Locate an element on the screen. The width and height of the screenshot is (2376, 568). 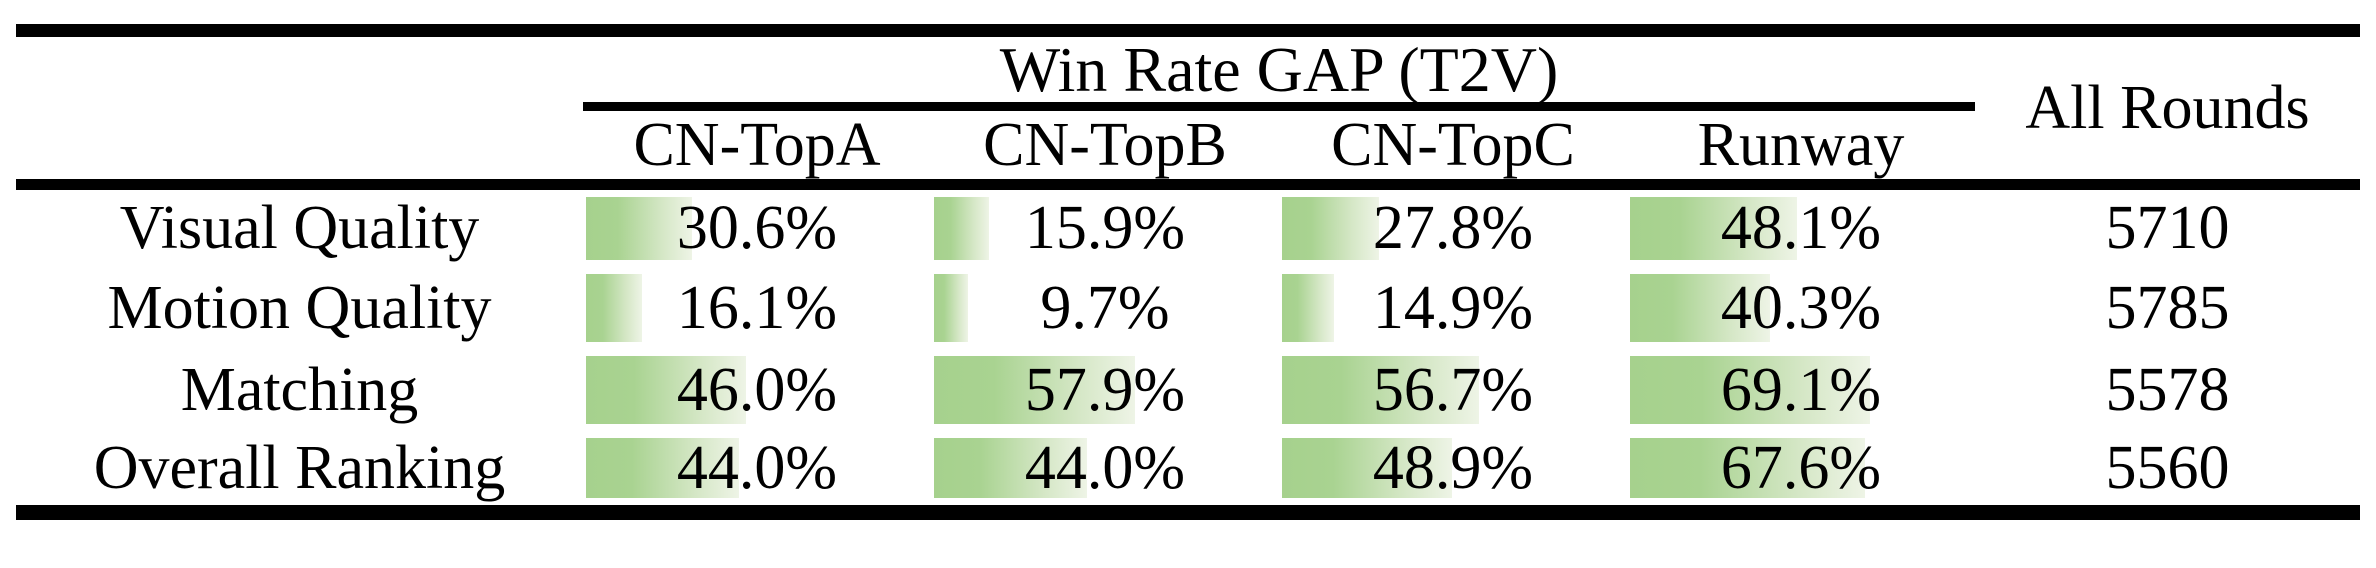
row-label: Visual Quality is located at coordinates (299, 223).